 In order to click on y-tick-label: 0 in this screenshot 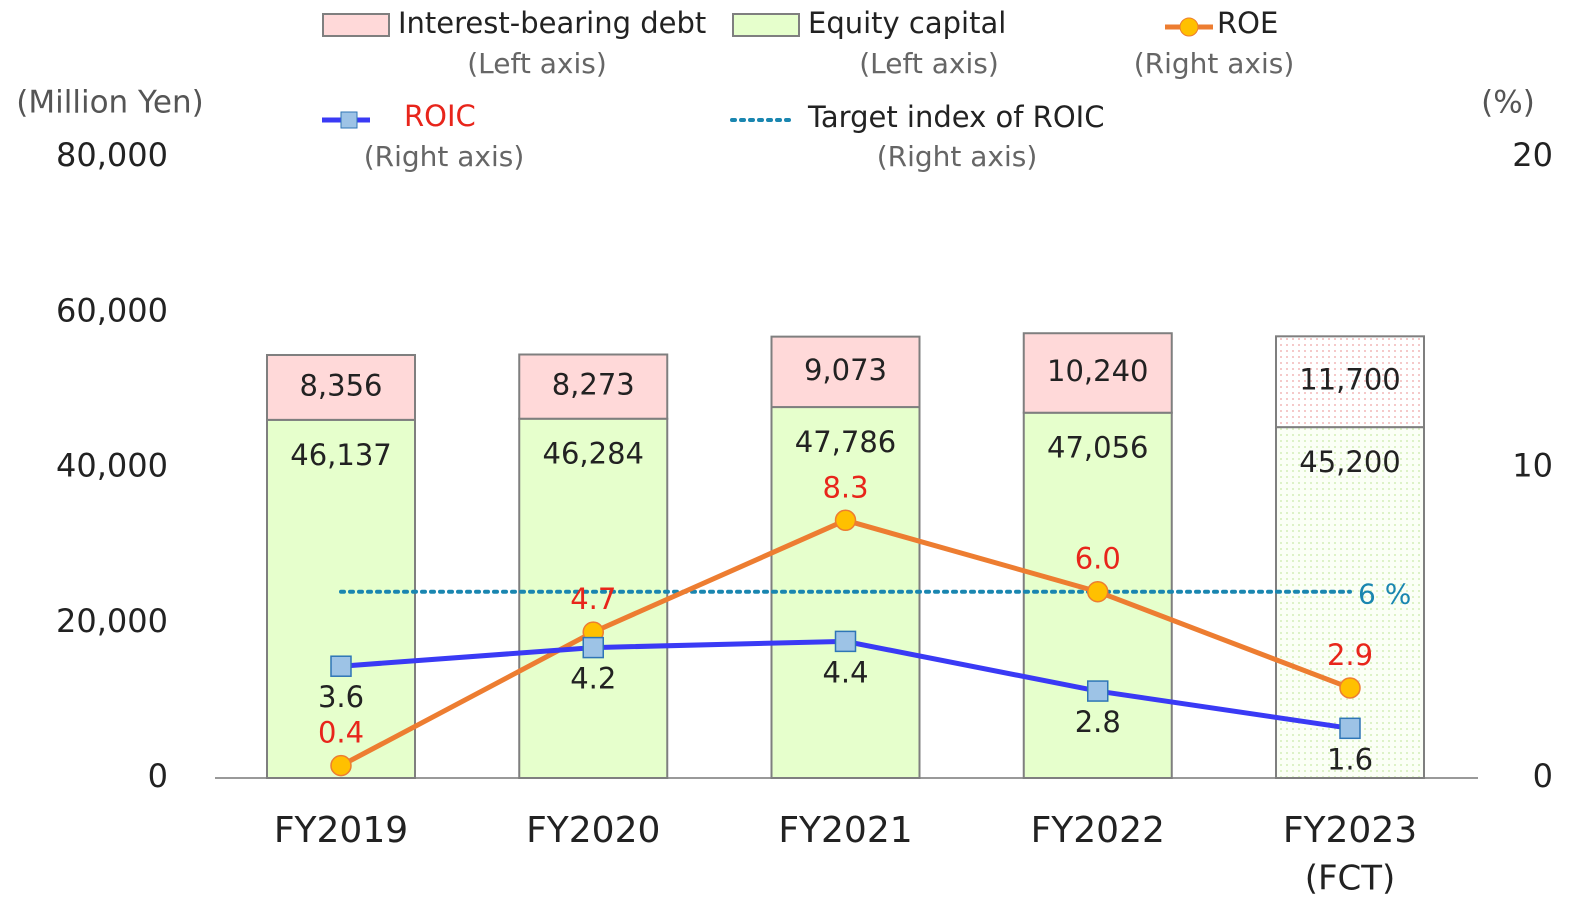, I will do `click(158, 776)`.